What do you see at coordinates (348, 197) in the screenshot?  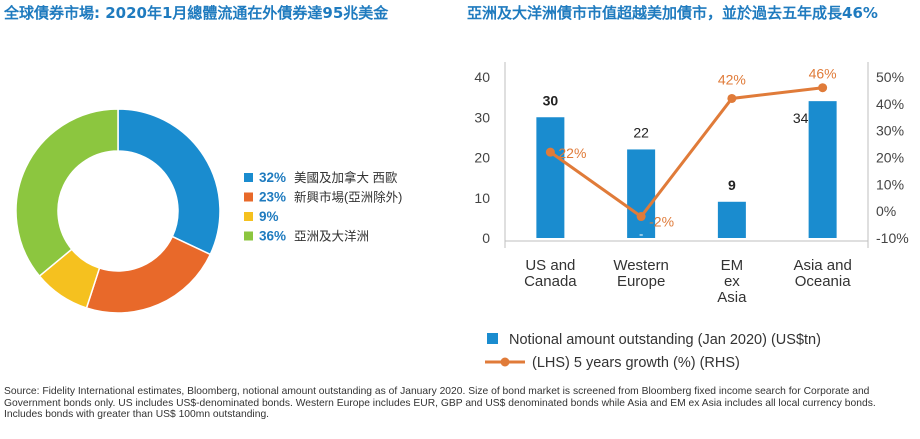 I see `legend-label: 新興市場(亞洲除外)` at bounding box center [348, 197].